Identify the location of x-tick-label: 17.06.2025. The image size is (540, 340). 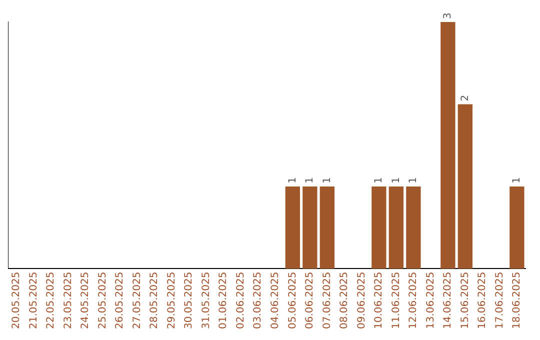
(500, 301).